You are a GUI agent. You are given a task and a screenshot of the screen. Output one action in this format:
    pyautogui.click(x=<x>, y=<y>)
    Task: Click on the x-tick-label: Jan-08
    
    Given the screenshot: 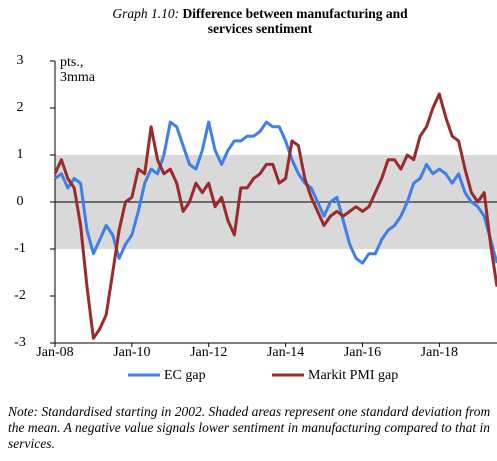 What is the action you would take?
    pyautogui.click(x=54, y=352)
    